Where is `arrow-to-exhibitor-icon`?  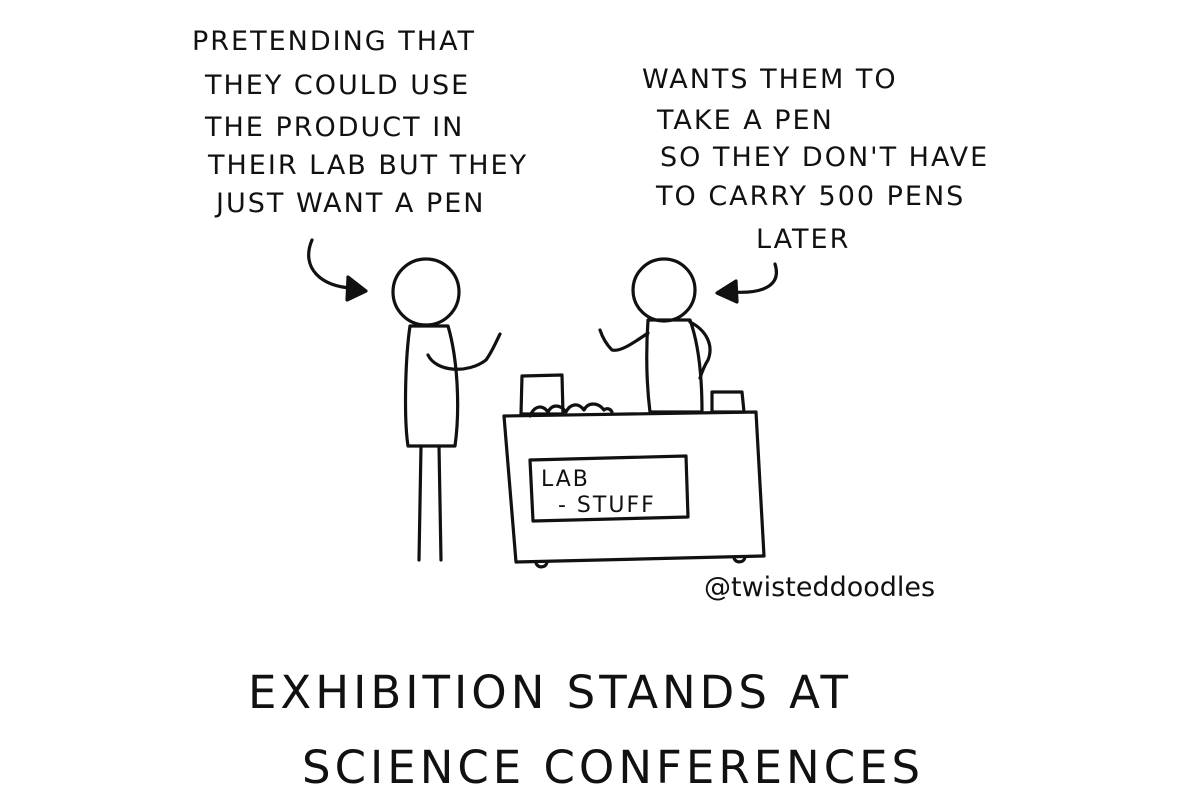
arrow-to-exhibitor-icon is located at coordinates (746, 283).